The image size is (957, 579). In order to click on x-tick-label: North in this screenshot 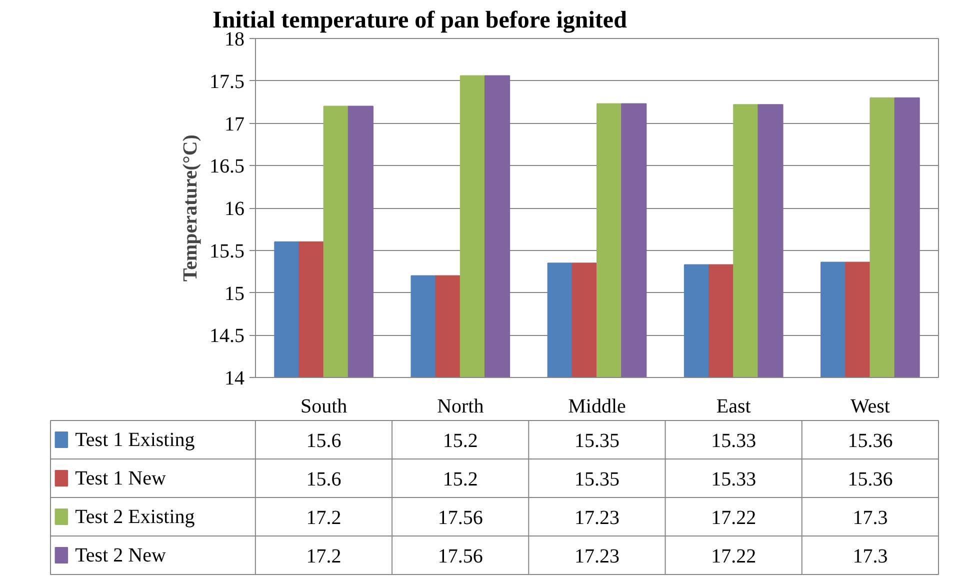, I will do `click(460, 407)`.